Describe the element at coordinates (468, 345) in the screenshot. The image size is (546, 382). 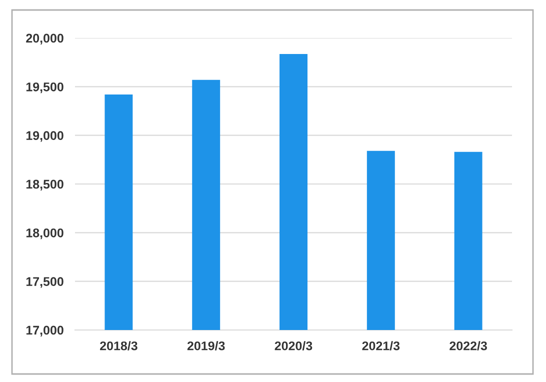
I see `x-tick-label: 2022/3` at that location.